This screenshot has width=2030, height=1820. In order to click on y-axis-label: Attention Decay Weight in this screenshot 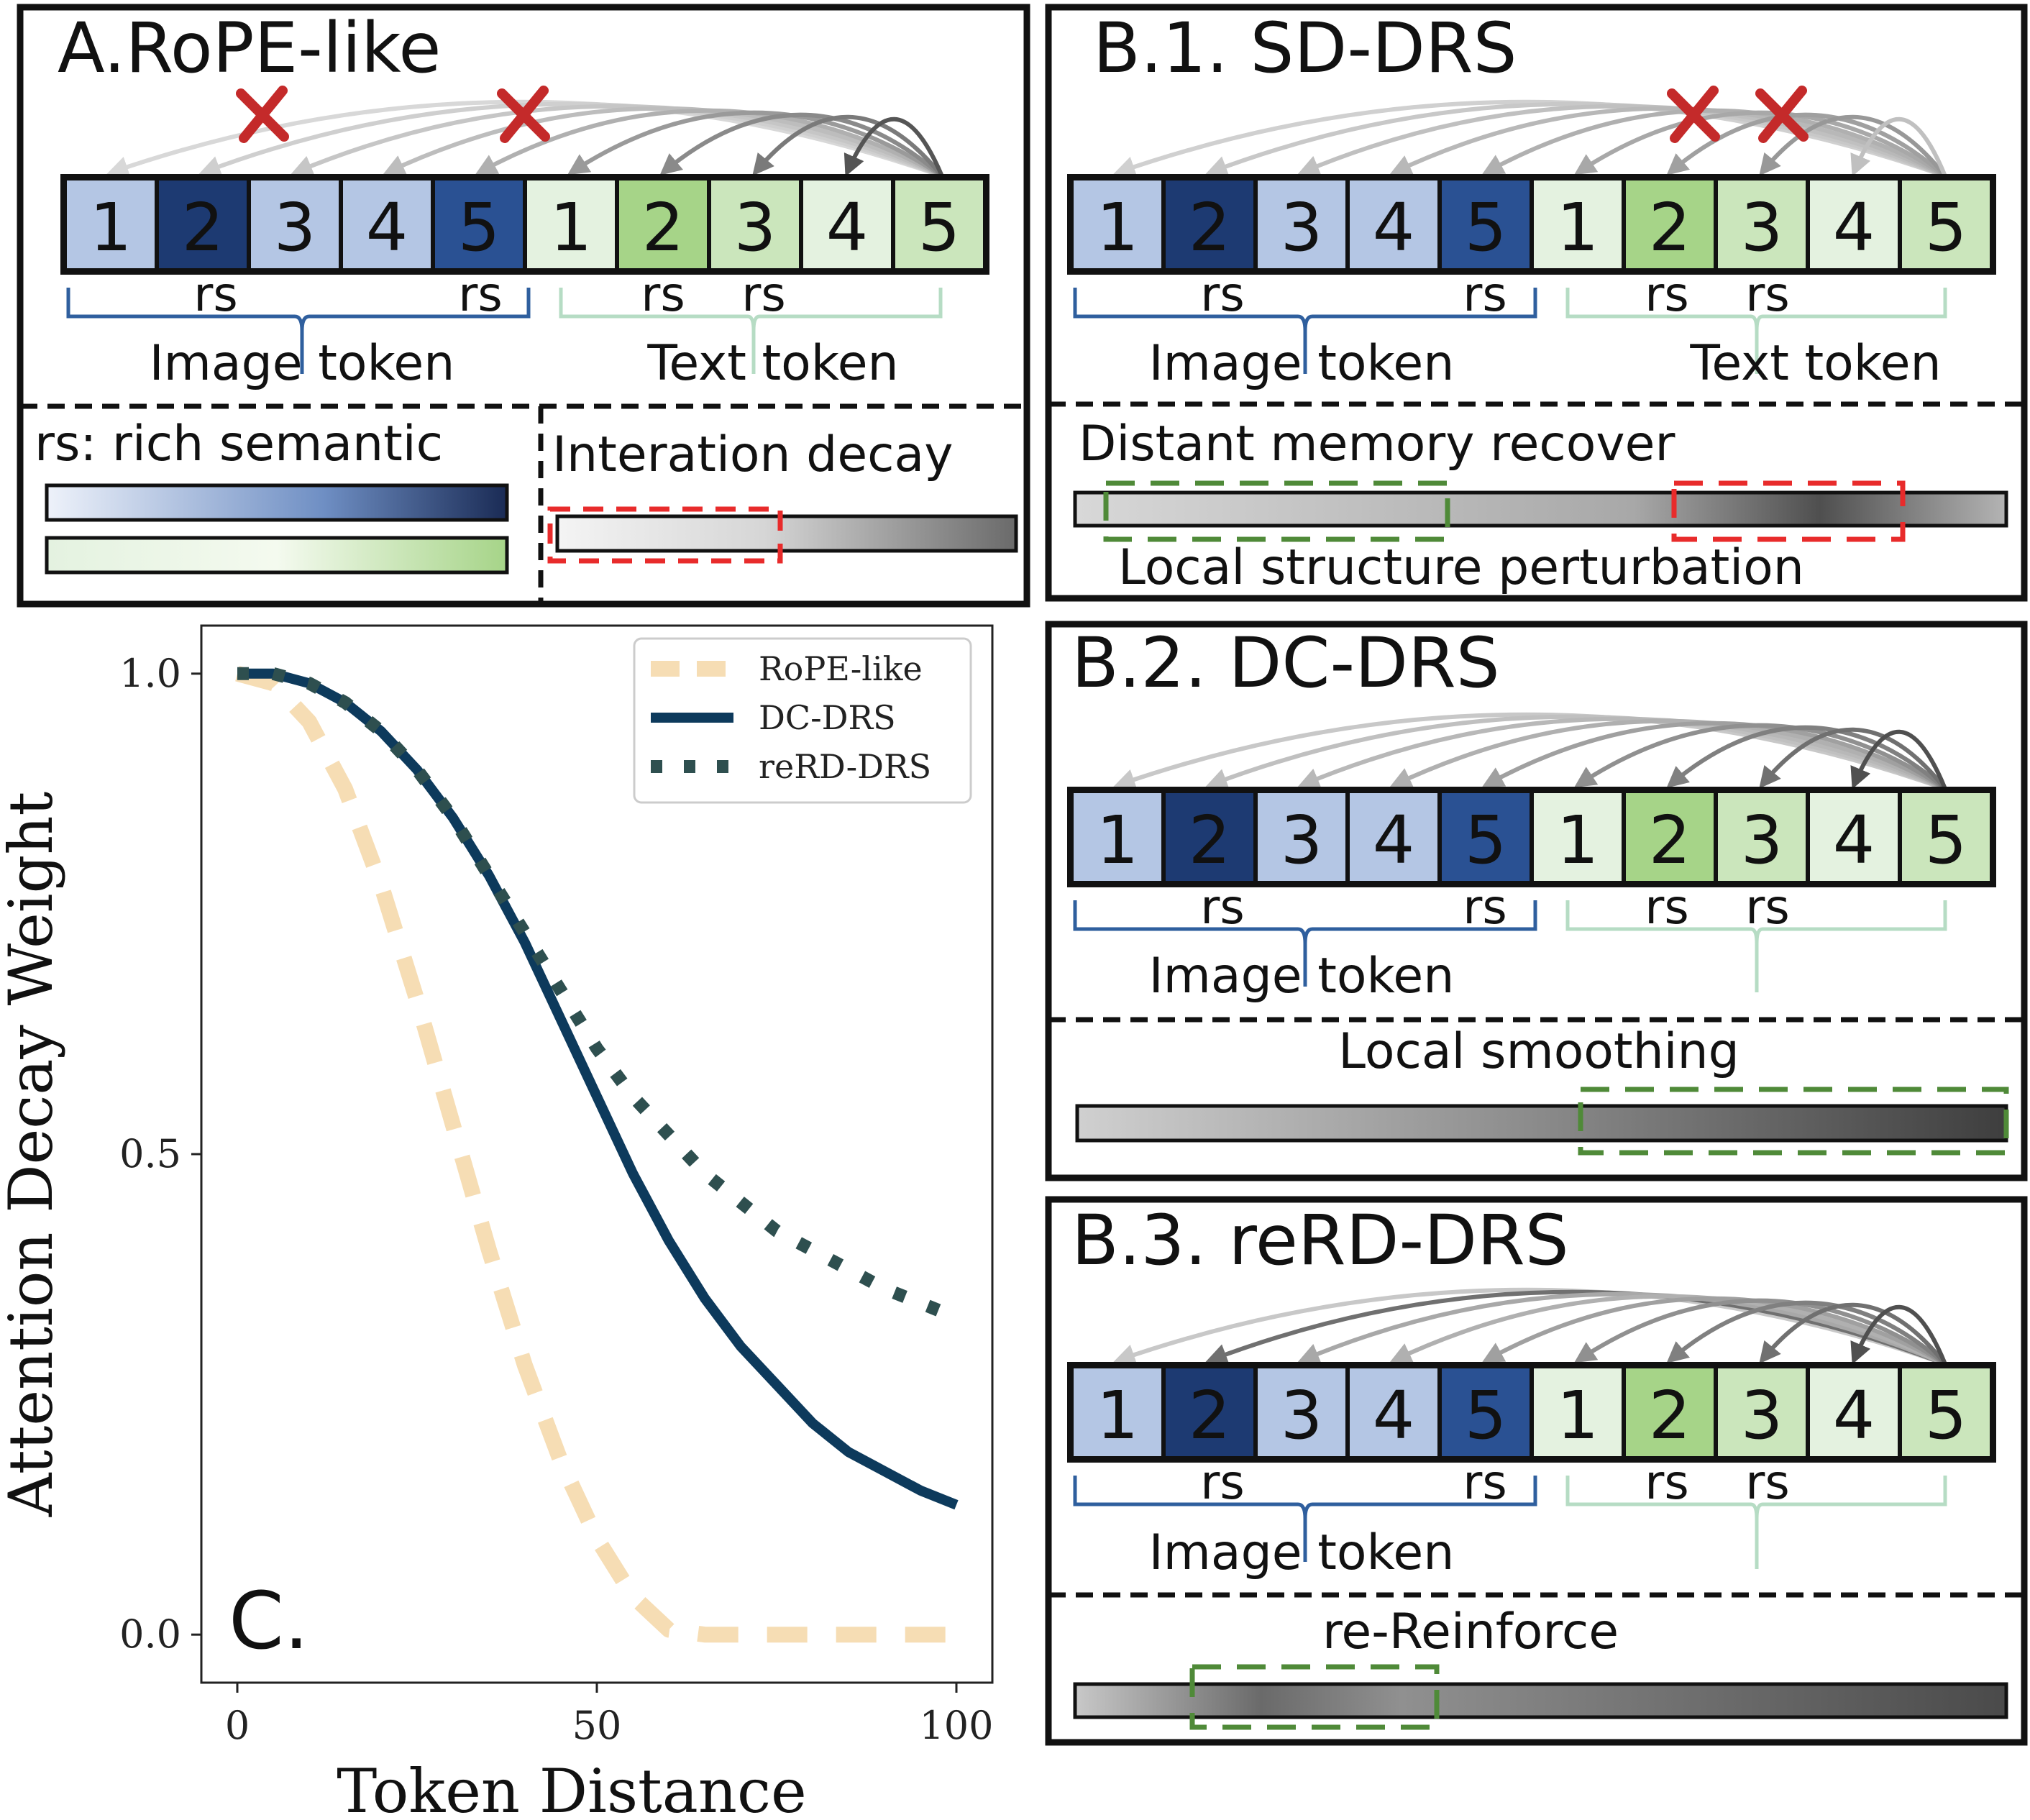, I will do `click(33, 1154)`.